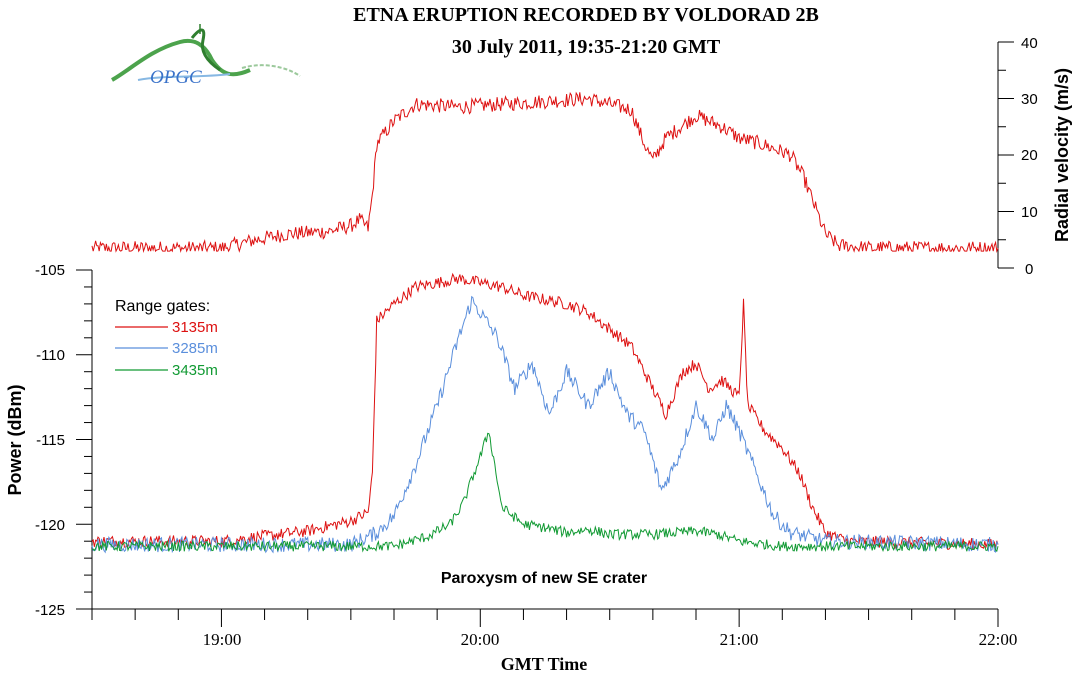 The image size is (1074, 682). I want to click on velocity-y-axis: 0 10 20 30 40 Radial velocity (m/s), so click(1034, 156).